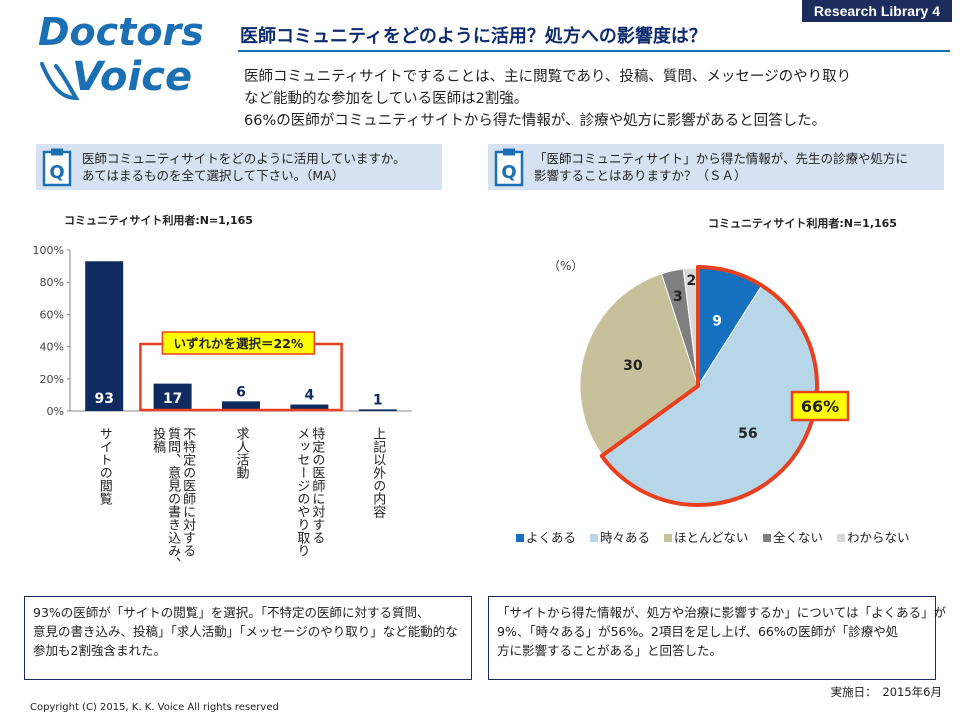  Describe the element at coordinates (717, 321) in the screenshot. I see `pie-value-label: 9` at that location.